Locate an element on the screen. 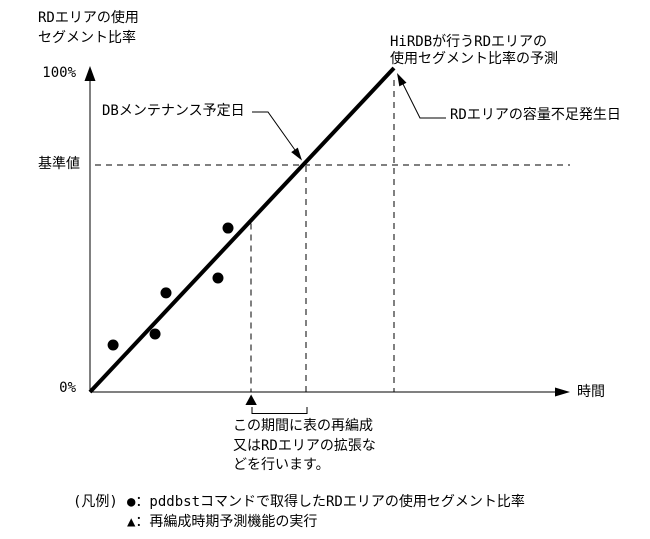 The image size is (650, 539). maintenance-date-label: DBメンテナンス予定日 is located at coordinates (173, 111).